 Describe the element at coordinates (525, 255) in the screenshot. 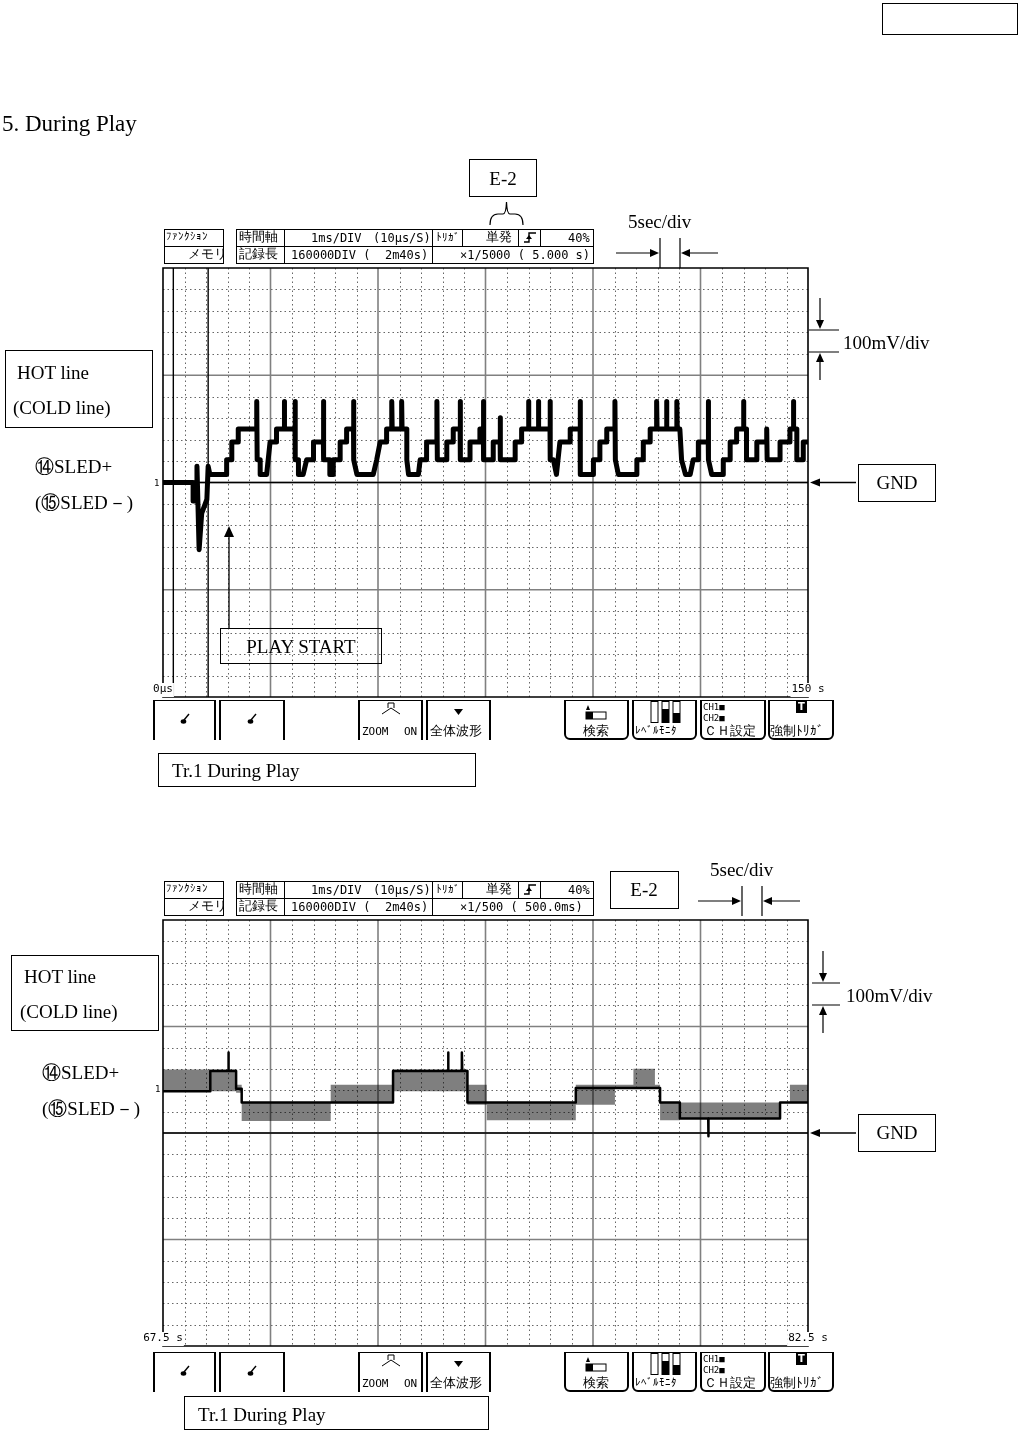

I see `text: ×1/5000 ( 5.000 s)` at that location.